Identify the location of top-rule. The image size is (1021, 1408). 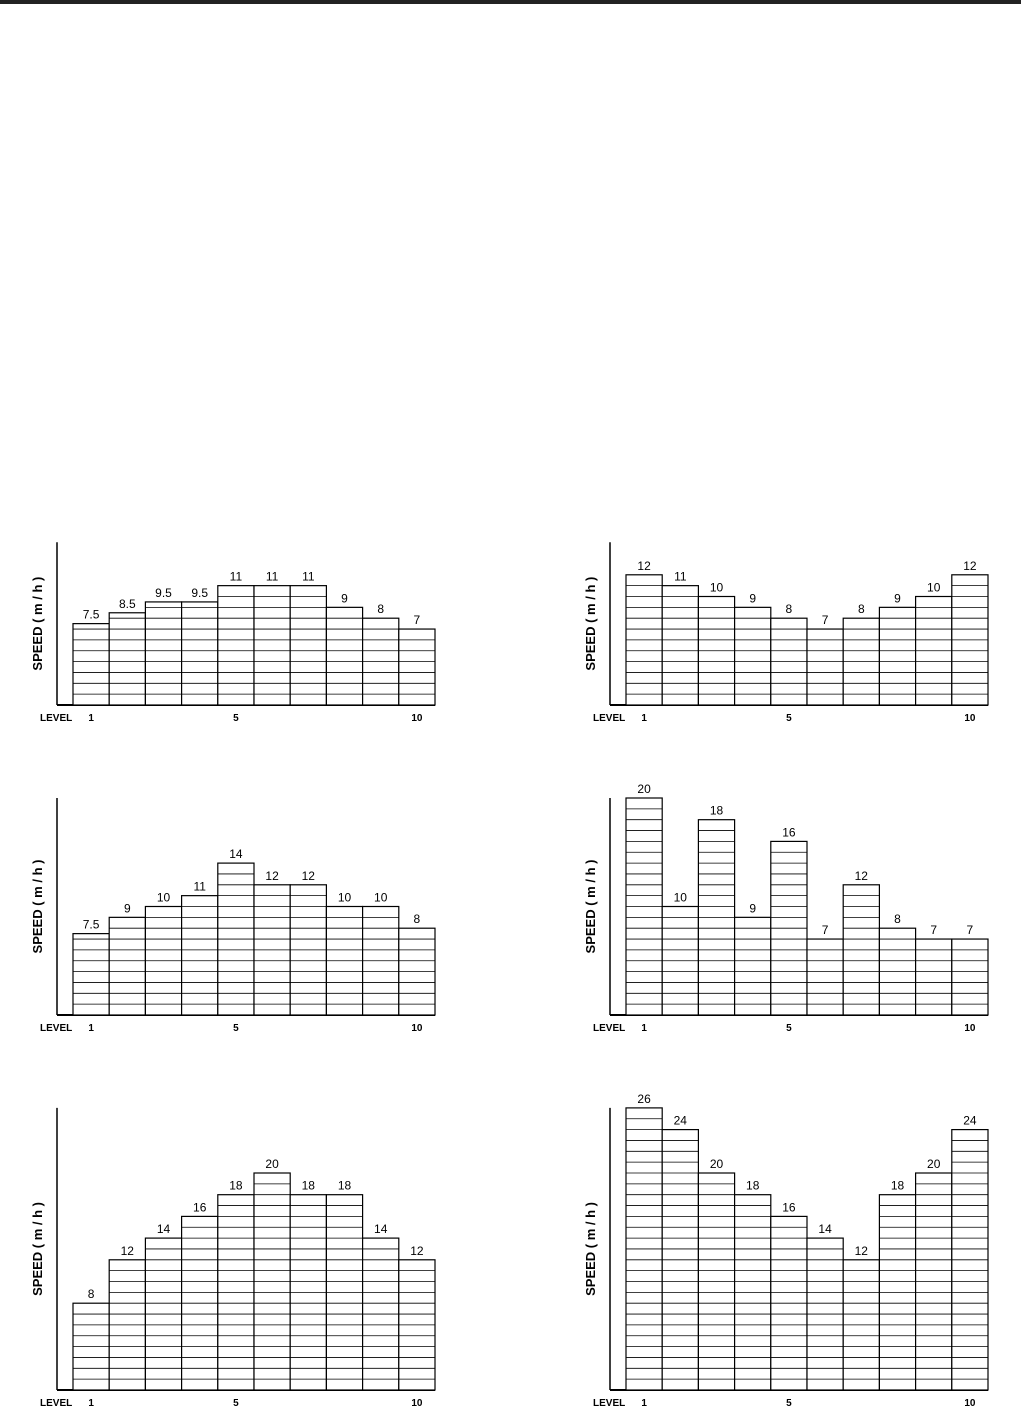
(510, 2).